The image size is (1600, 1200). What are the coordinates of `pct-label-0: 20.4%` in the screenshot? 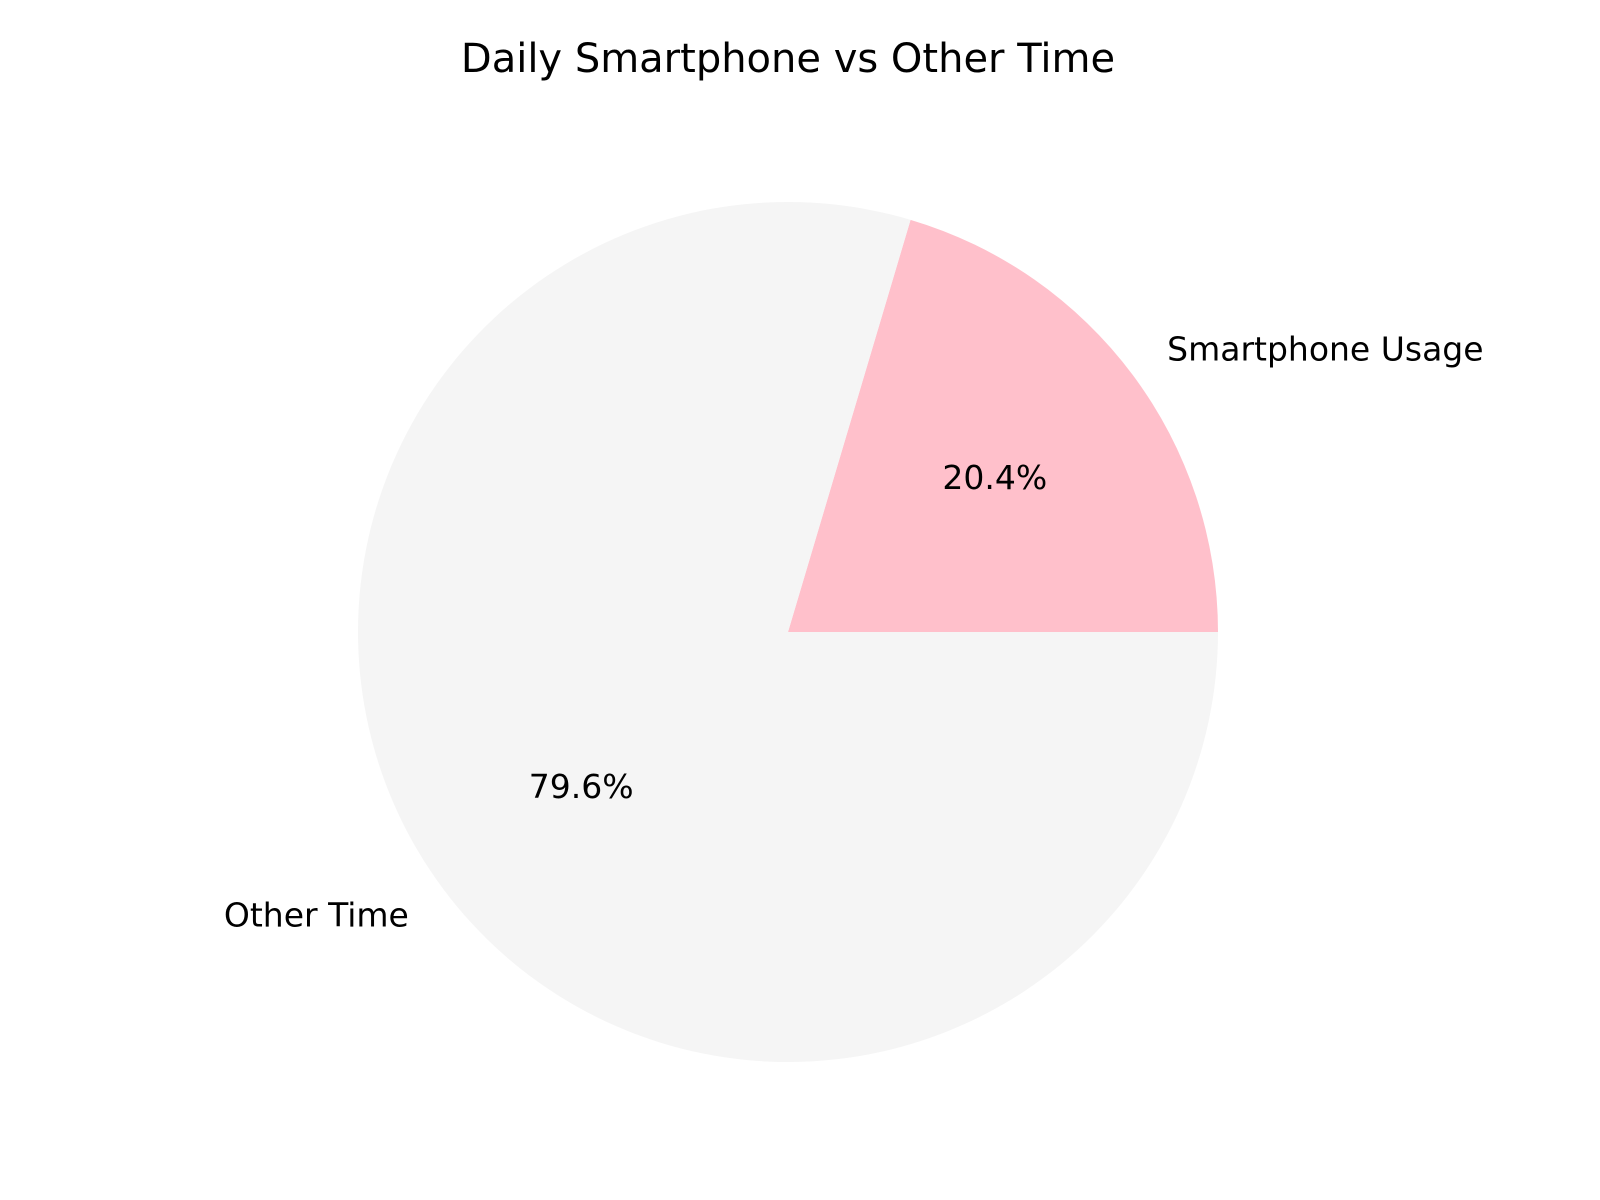 It's located at (994, 477).